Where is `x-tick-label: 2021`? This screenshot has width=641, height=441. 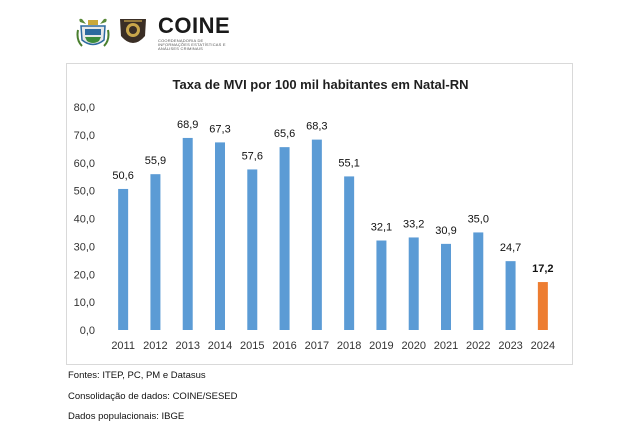 x-tick-label: 2021 is located at coordinates (446, 346).